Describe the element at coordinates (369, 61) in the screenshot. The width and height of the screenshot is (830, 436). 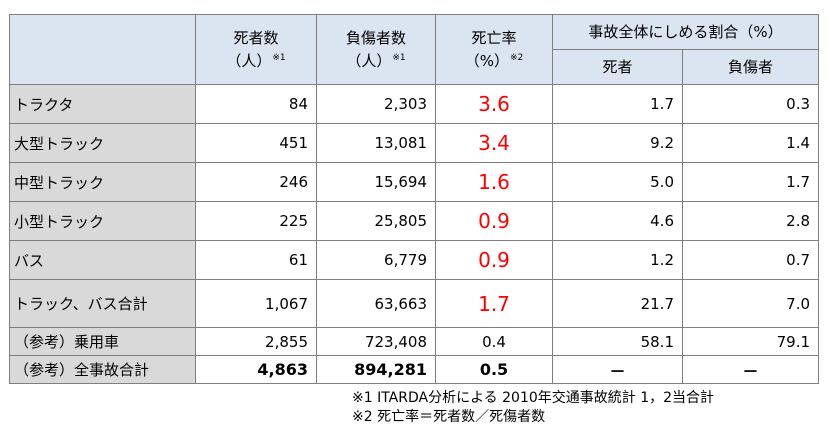
I see `header-injuries-unit: （人）` at that location.